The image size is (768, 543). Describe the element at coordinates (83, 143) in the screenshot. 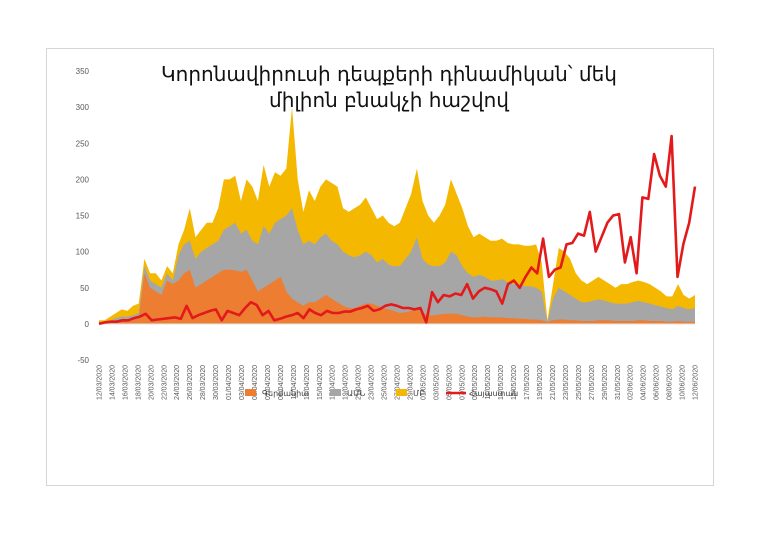

I see `y-tick-label: 250` at that location.